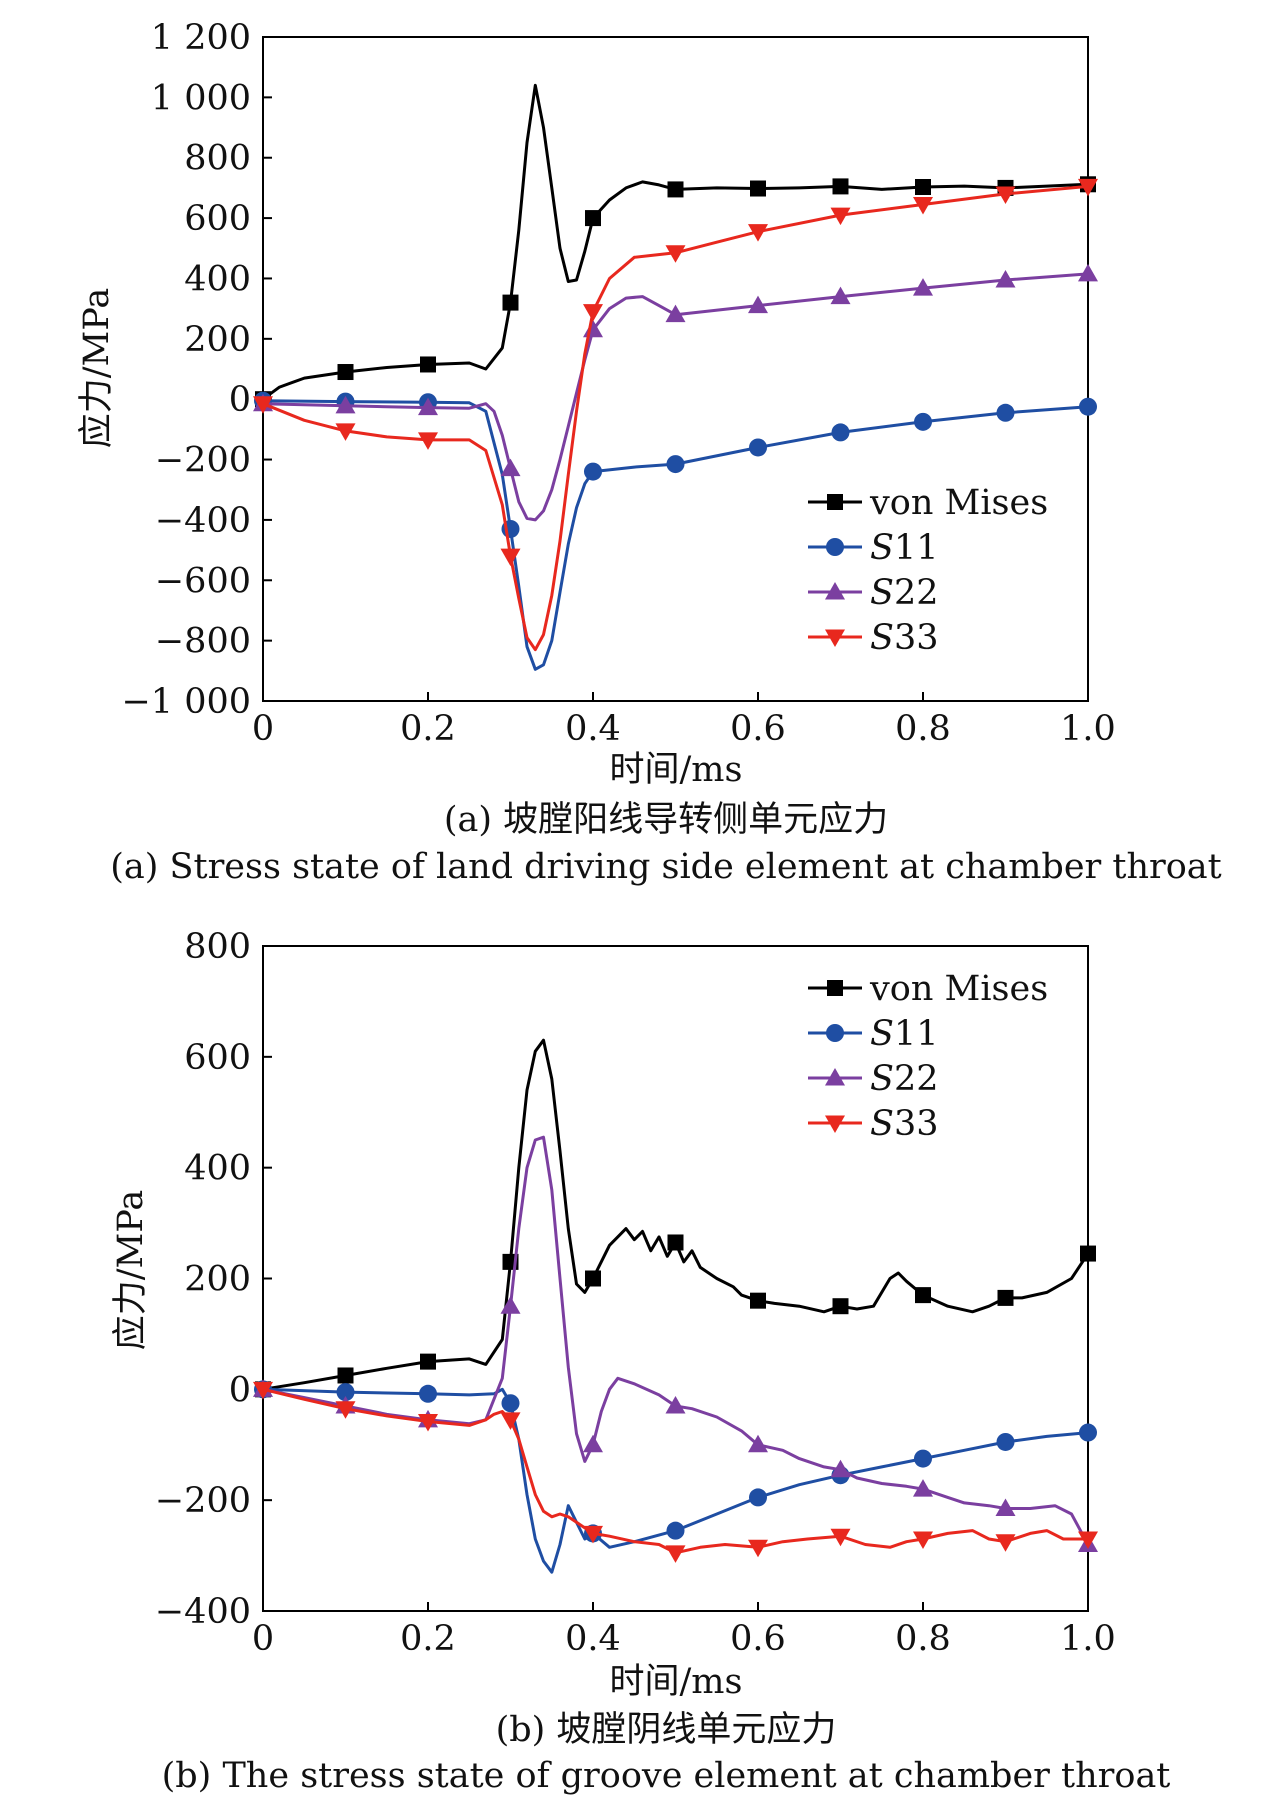  What do you see at coordinates (203, 521) in the screenshot?
I see `y-tick-label: −400` at bounding box center [203, 521].